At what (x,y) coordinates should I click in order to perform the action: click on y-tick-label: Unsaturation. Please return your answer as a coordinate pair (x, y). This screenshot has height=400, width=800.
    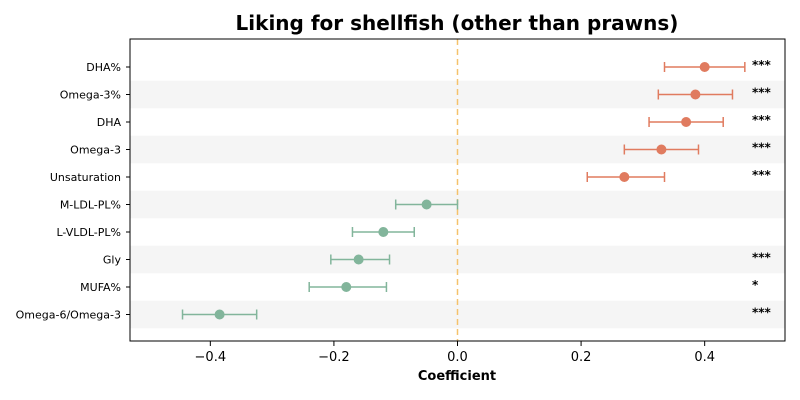
    Looking at the image, I should click on (85, 177).